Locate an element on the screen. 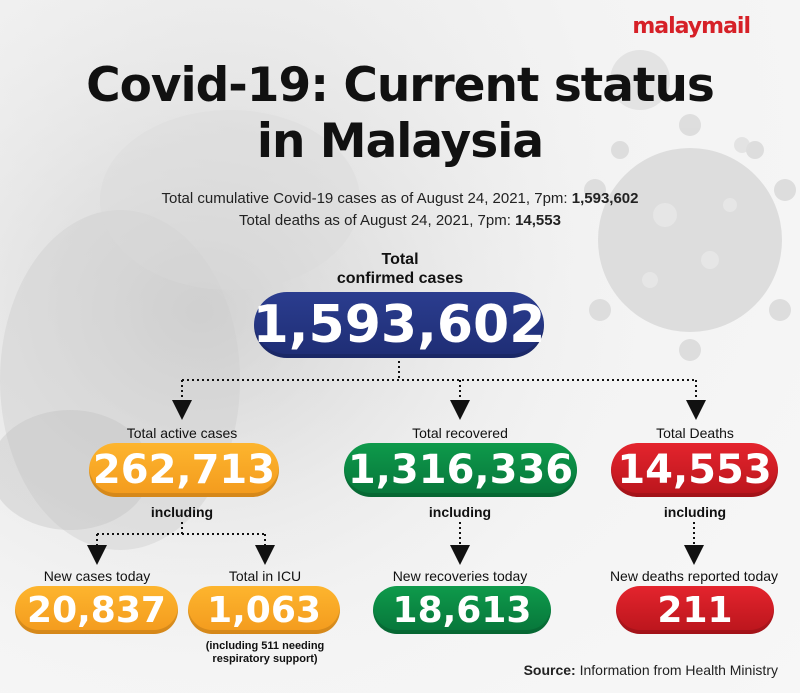 This screenshot has width=800, height=693. deaths-value: 14,553 is located at coordinates (694, 470).